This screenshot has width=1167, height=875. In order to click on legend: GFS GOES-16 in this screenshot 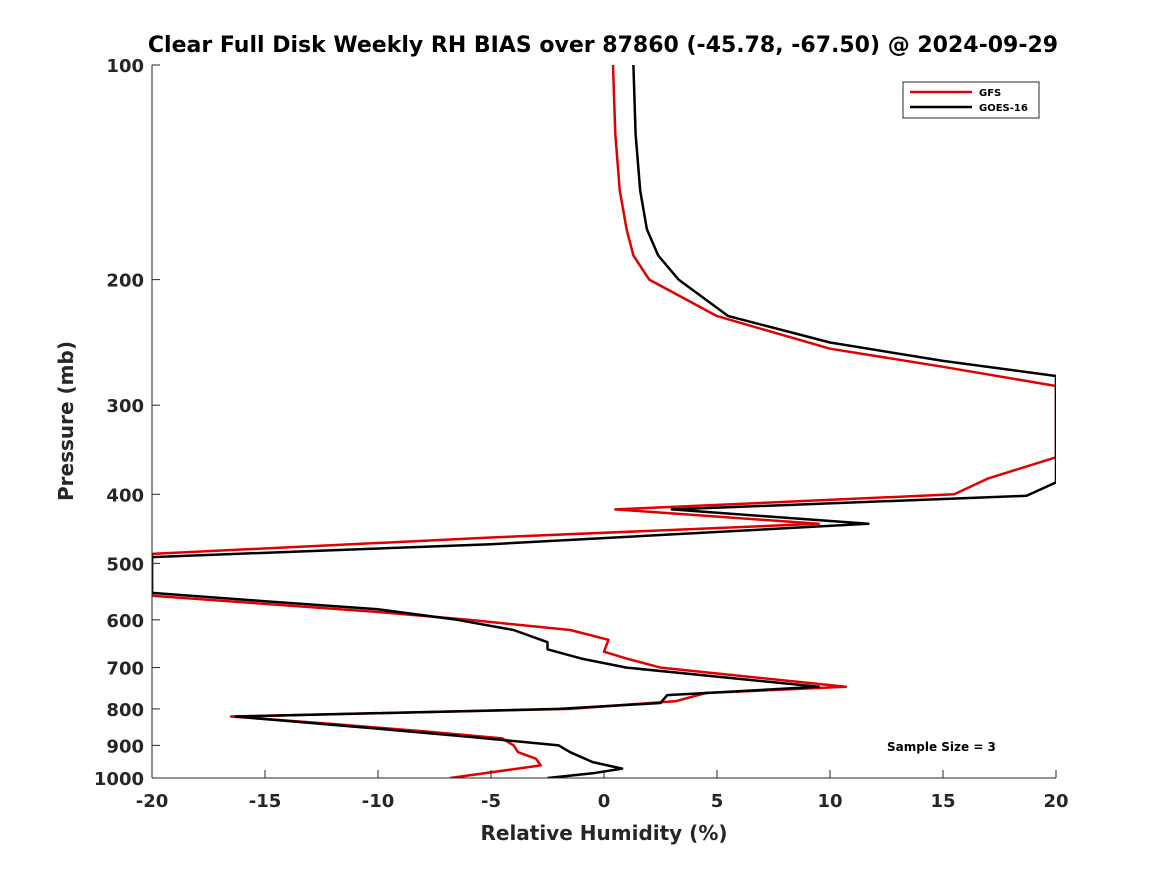, I will do `click(971, 100)`.